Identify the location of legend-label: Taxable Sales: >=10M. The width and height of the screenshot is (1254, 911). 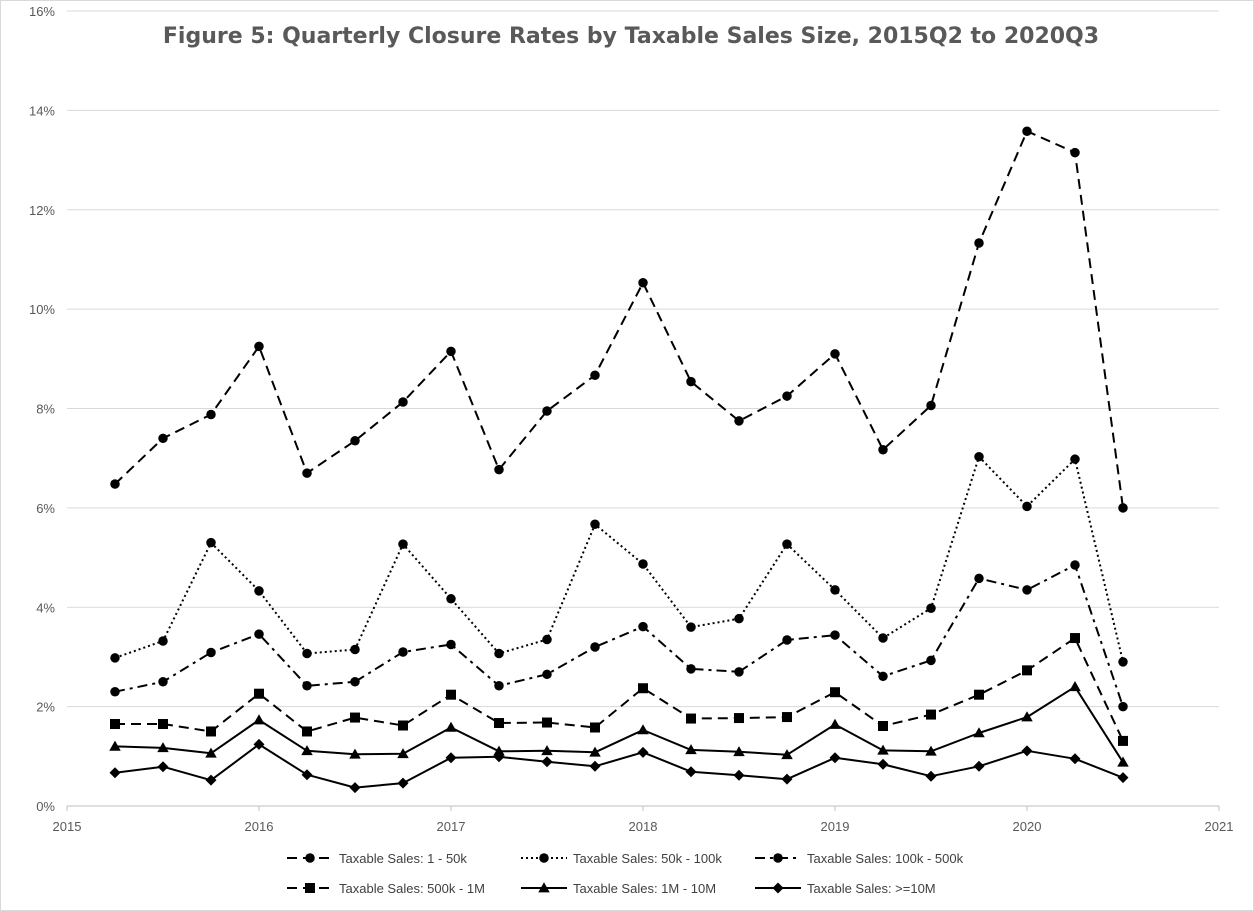
(871, 888).